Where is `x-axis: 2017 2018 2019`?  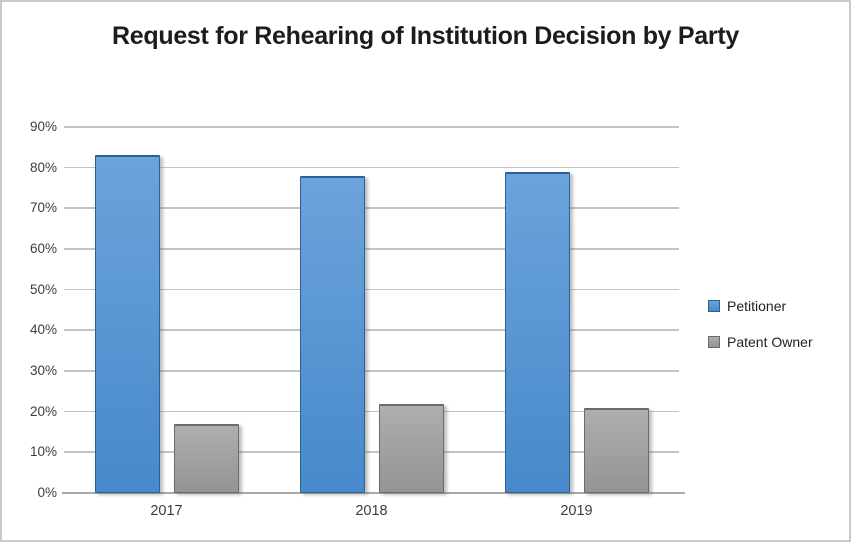 x-axis: 2017 2018 2019 is located at coordinates (371, 514).